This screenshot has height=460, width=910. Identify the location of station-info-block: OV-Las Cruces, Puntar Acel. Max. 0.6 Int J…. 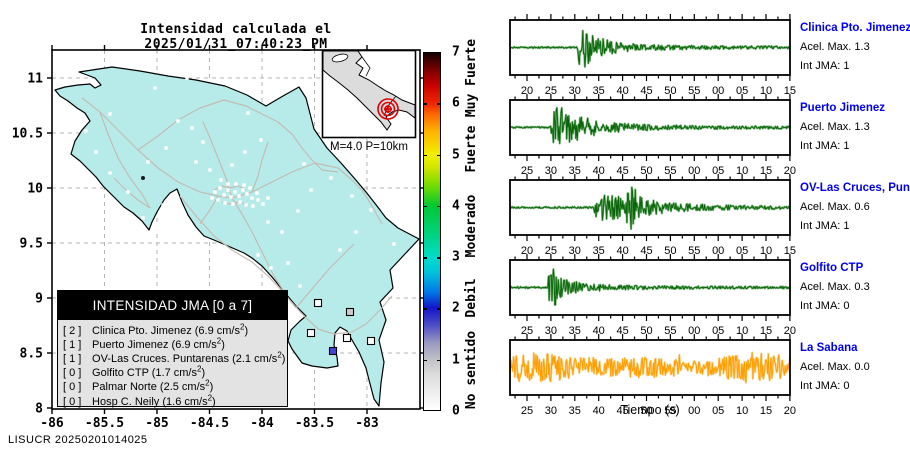
(855, 207).